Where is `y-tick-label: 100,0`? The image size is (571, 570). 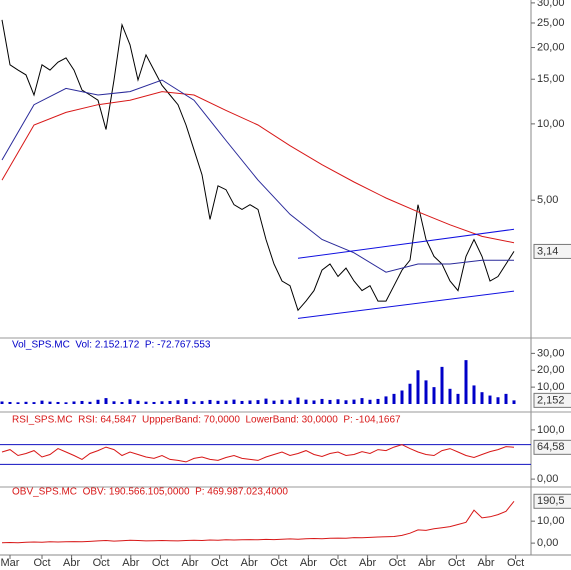 y-tick-label: 100,0 is located at coordinates (551, 430).